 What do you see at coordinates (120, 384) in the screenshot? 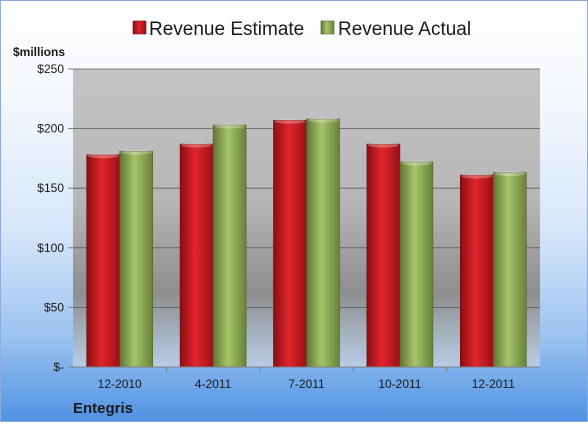
I see `x-tick-label: 12-2010` at bounding box center [120, 384].